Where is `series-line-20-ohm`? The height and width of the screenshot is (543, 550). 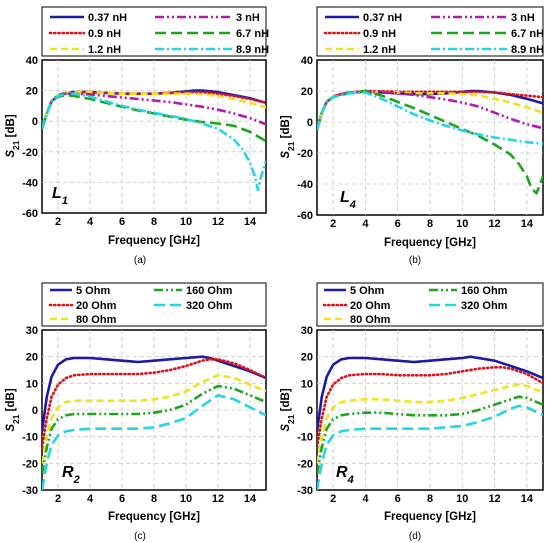 series-line-20-ohm is located at coordinates (154, 403).